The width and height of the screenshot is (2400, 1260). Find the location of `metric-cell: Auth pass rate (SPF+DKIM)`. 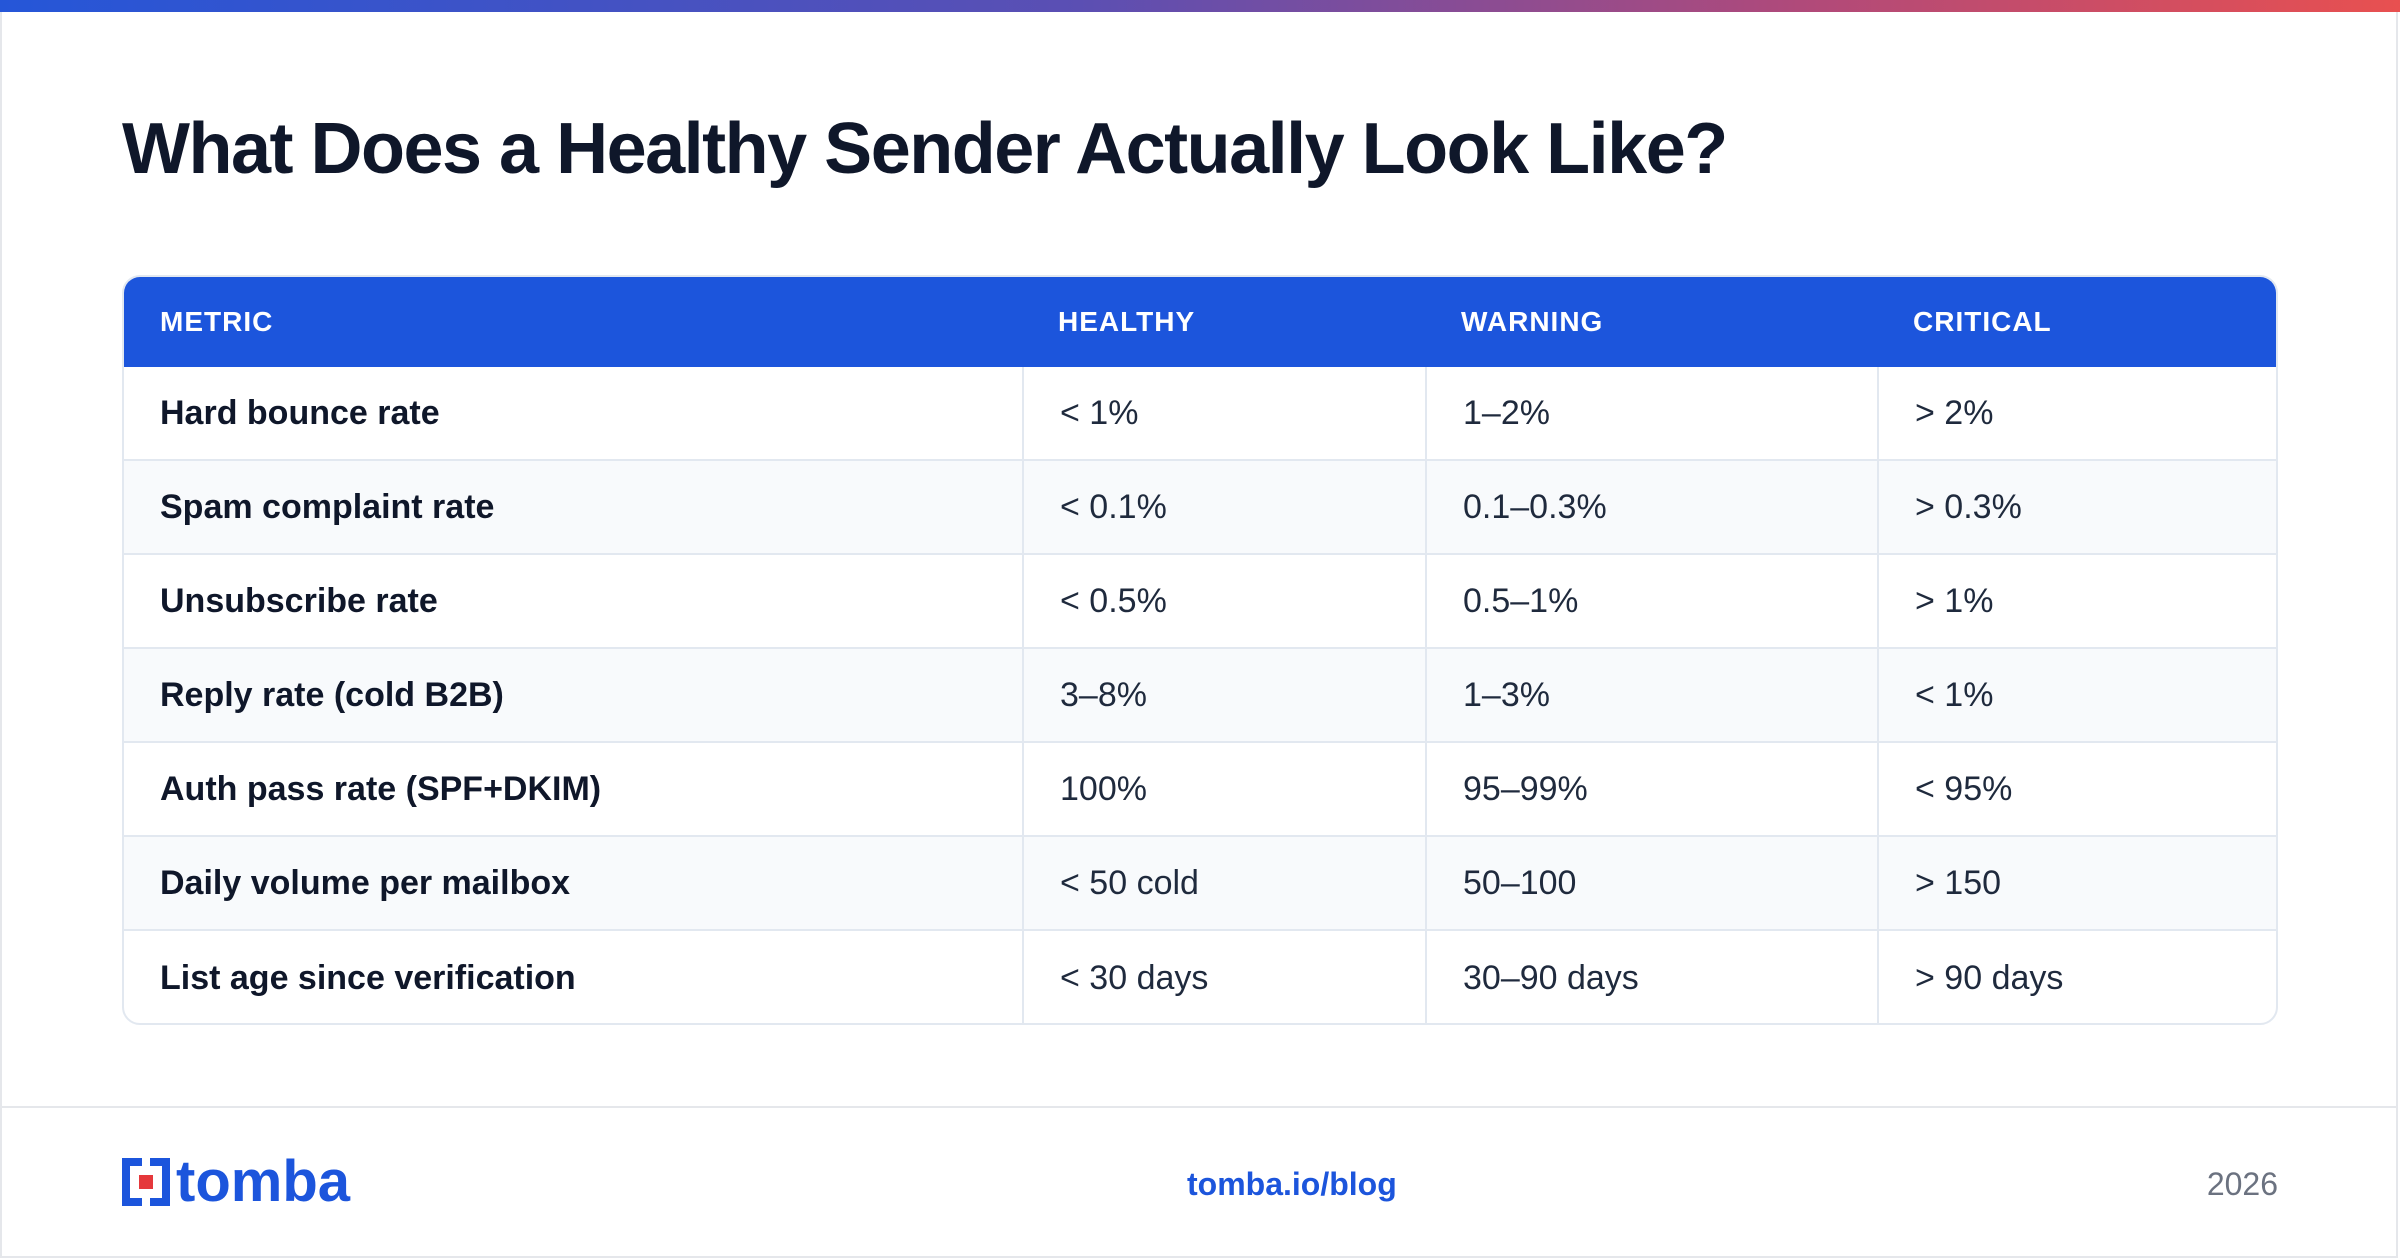

metric-cell: Auth pass rate (SPF+DKIM) is located at coordinates (381, 788).